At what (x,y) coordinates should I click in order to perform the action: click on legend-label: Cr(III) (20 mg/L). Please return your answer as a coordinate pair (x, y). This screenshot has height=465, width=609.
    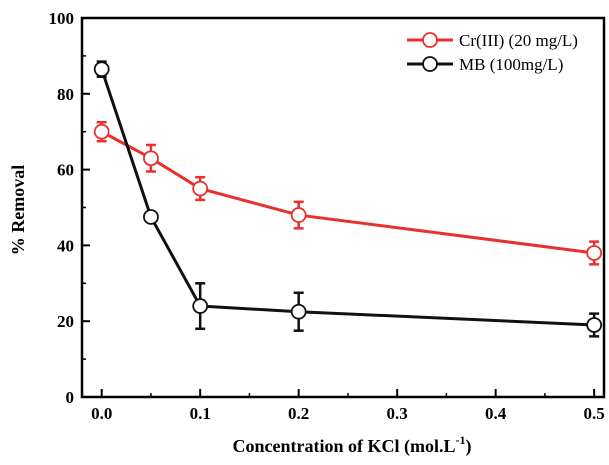
    Looking at the image, I should click on (518, 40).